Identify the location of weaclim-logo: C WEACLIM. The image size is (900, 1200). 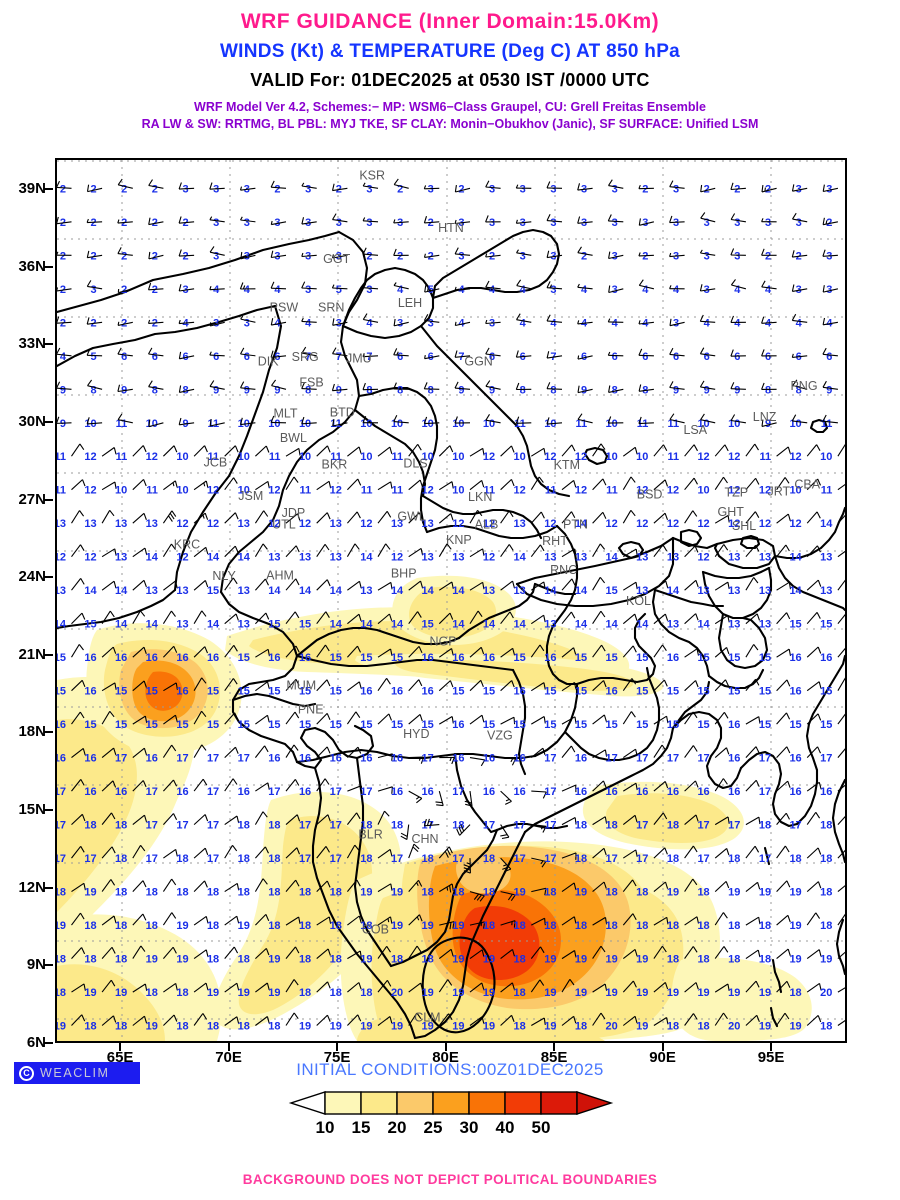
(77, 1073).